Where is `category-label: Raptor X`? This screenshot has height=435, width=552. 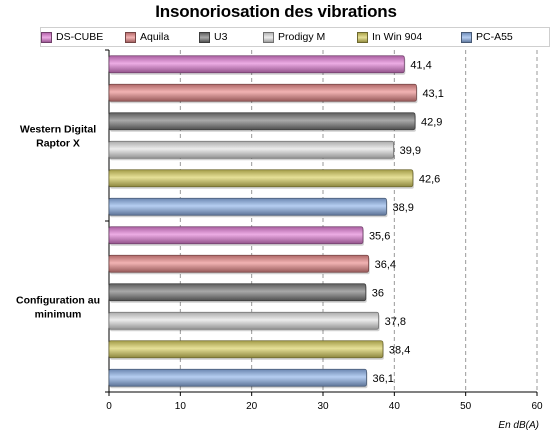 category-label: Raptor X is located at coordinates (58, 144).